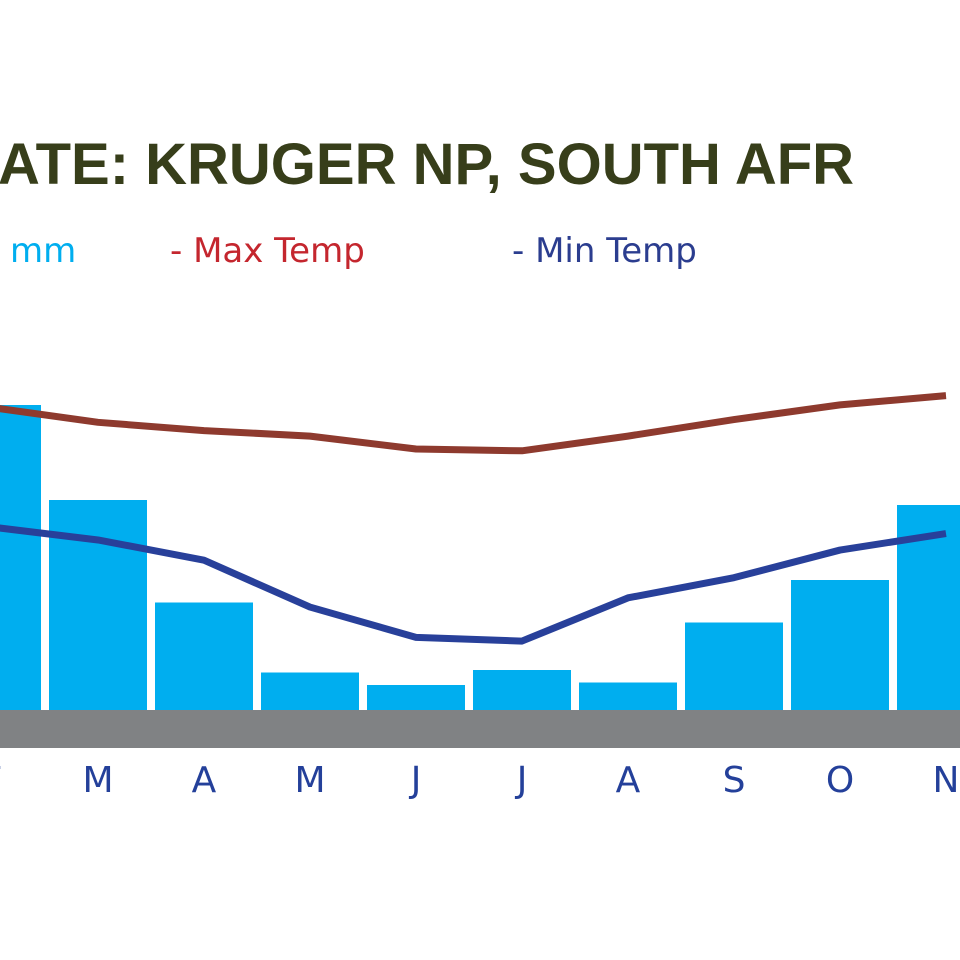 The width and height of the screenshot is (960, 960). I want to click on legend-label: mm, so click(43, 251).